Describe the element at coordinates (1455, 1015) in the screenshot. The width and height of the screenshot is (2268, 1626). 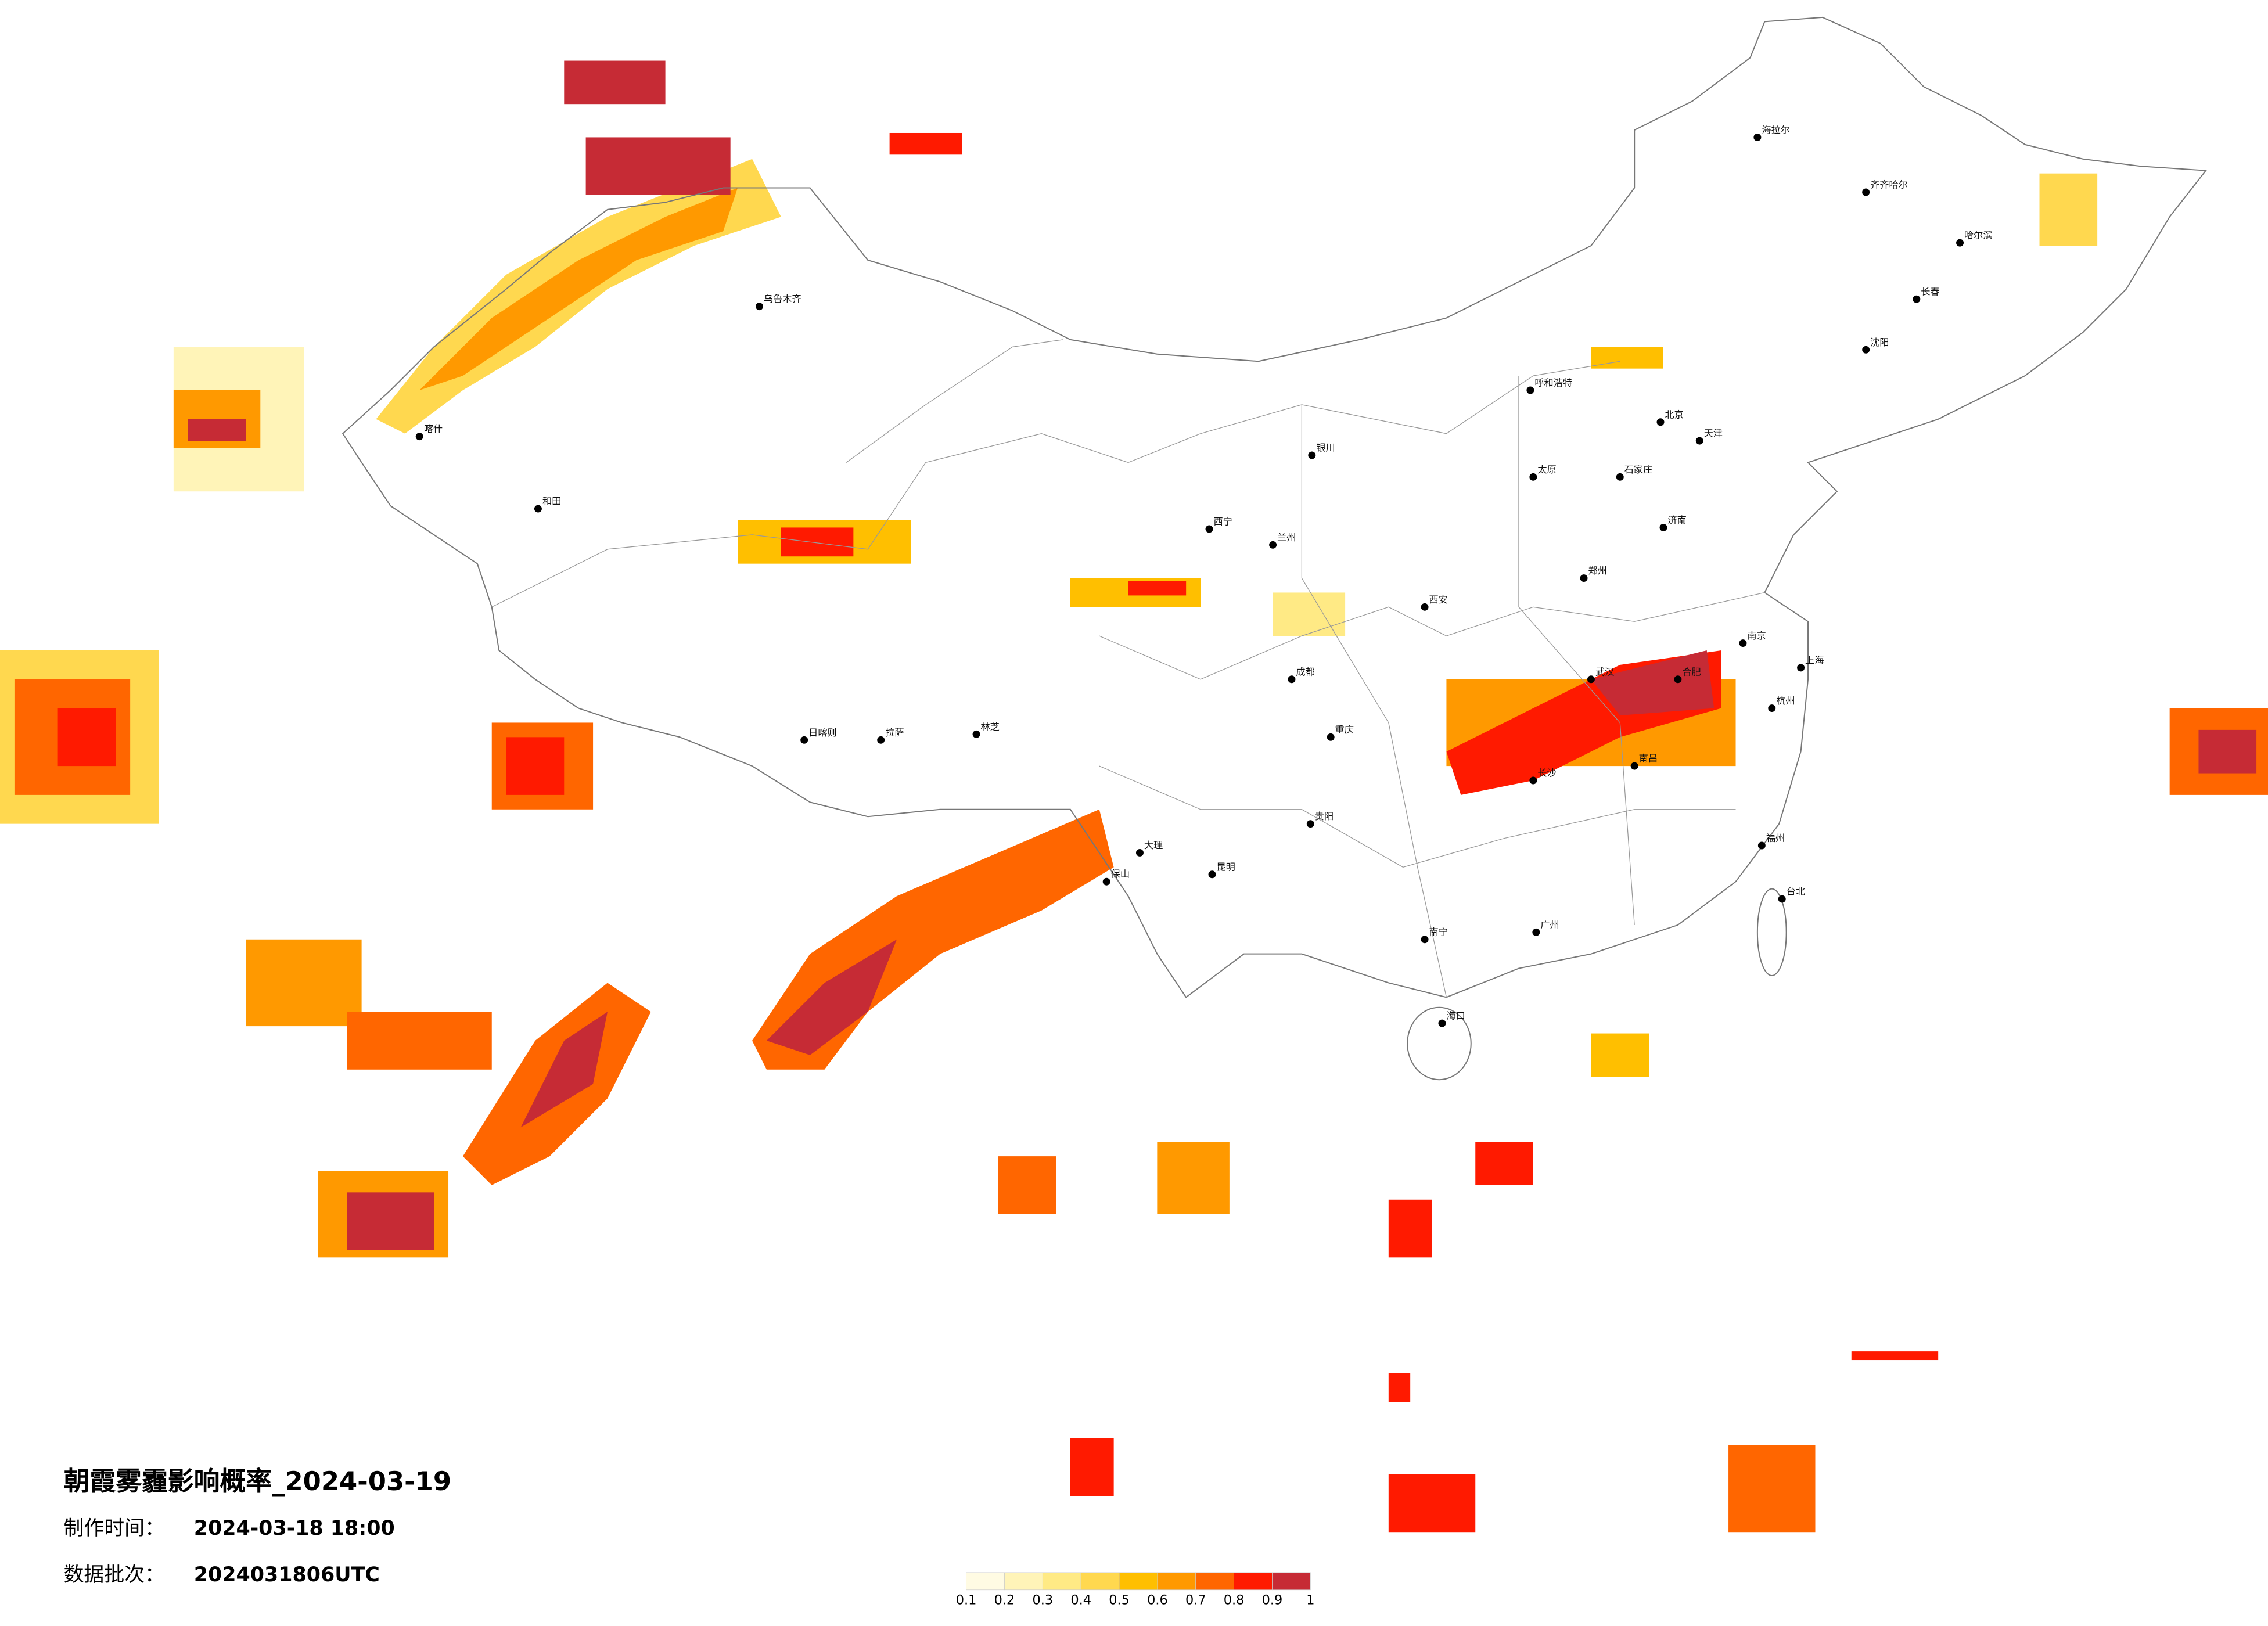
I see `city-label: 海口` at that location.